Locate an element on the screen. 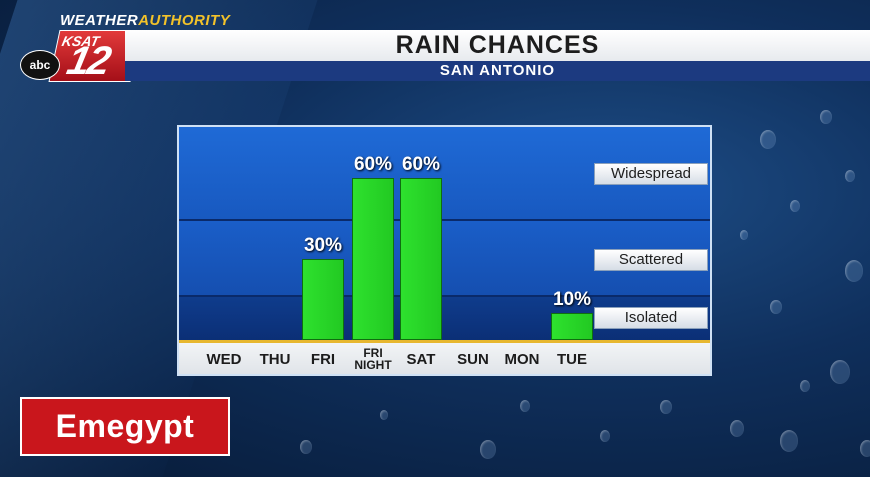 This screenshot has width=870, height=477. day-label-thu: THU is located at coordinates (275, 360).